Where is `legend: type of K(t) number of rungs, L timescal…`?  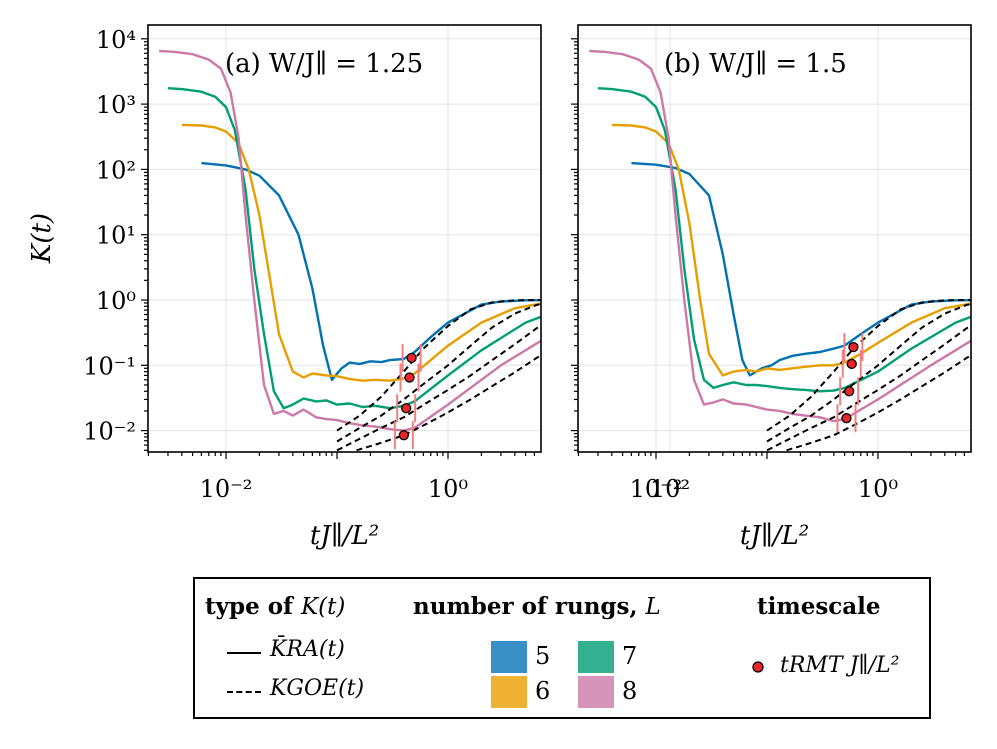
legend: type of K(t) number of rungs, L timescal… is located at coordinates (562, 648).